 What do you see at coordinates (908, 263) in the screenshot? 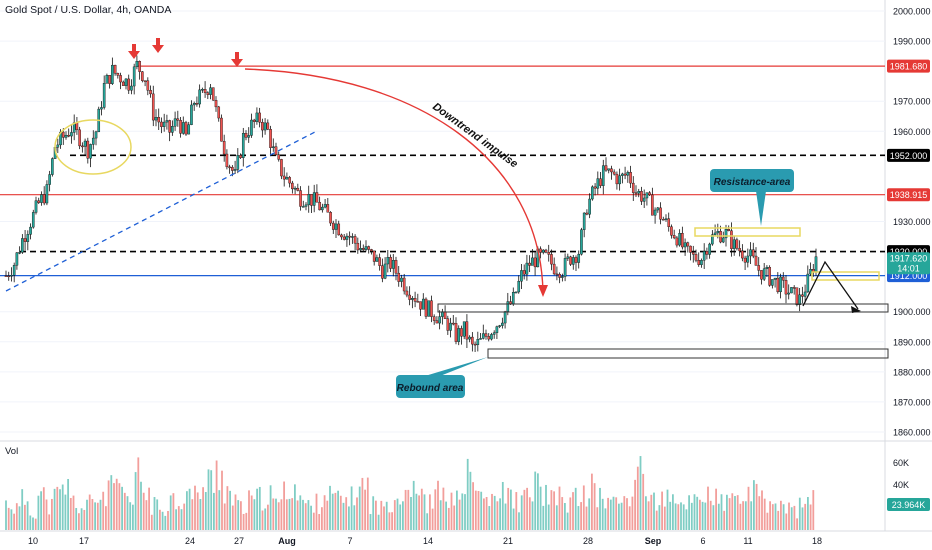
I see `last-price-tag` at bounding box center [908, 263].